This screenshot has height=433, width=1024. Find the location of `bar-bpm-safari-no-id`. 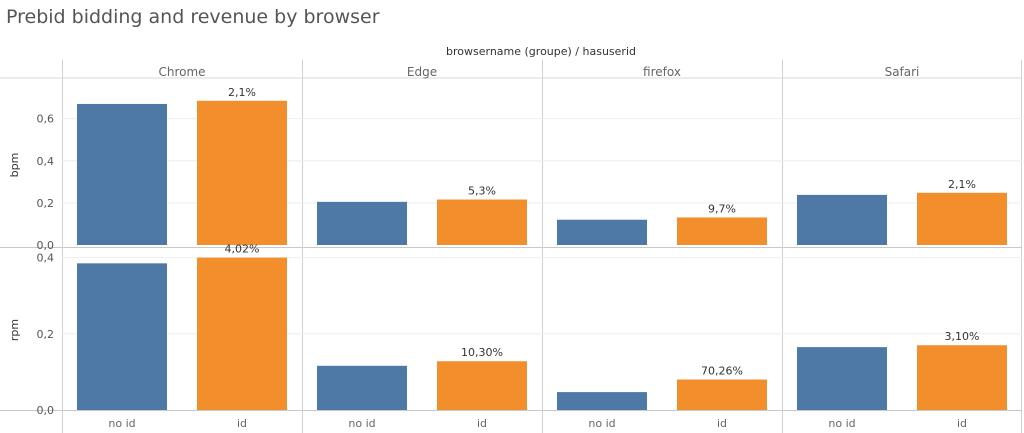

bar-bpm-safari-no-id is located at coordinates (842, 219).